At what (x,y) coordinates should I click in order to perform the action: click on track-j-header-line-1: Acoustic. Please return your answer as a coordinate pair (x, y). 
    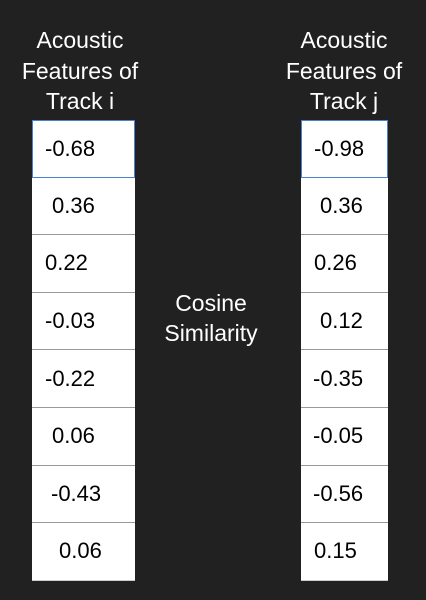
    Looking at the image, I should click on (344, 40).